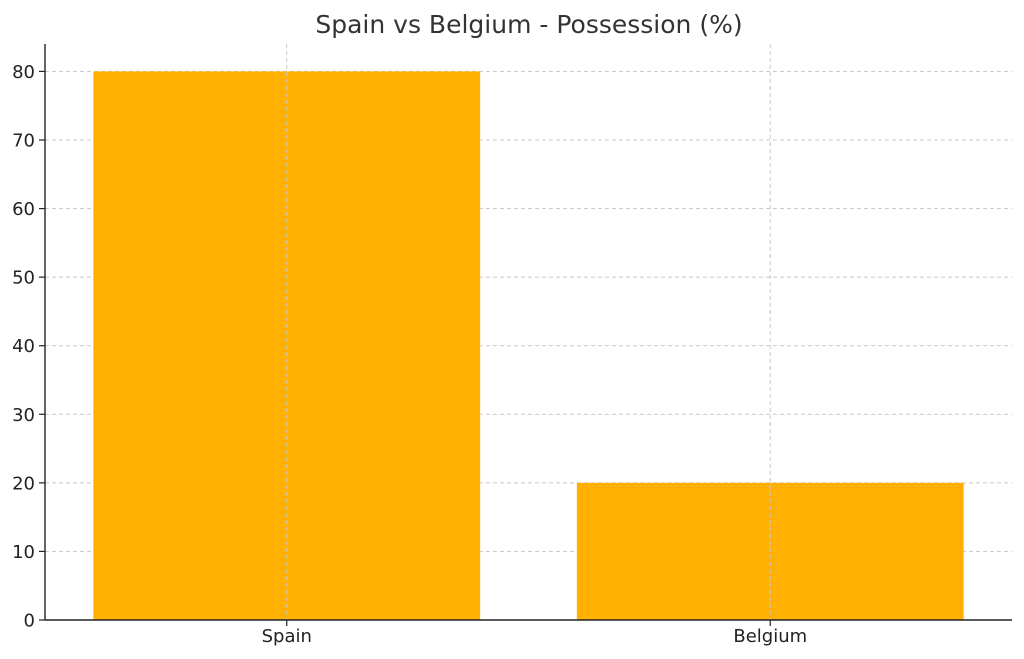  Describe the element at coordinates (23, 141) in the screenshot. I see `y-tick-label: 70` at that location.